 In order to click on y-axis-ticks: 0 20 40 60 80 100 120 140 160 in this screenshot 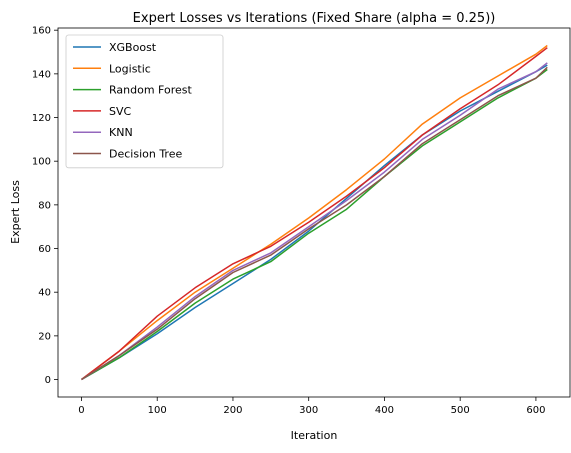, I will do `click(45, 206)`.